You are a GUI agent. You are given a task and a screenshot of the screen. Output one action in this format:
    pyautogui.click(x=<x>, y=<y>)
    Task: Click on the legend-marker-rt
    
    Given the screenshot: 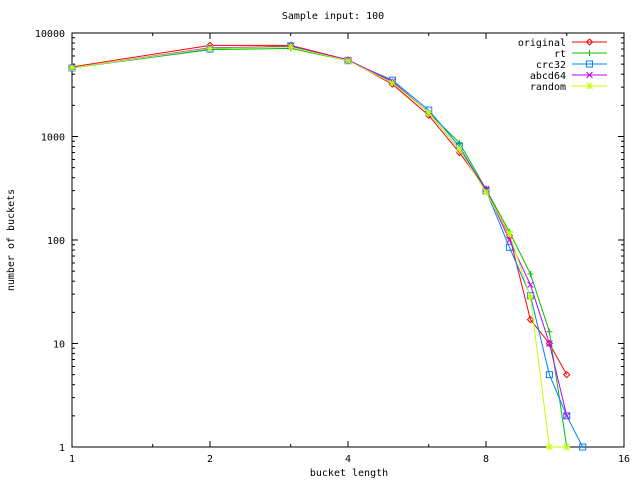 What is the action you would take?
    pyautogui.click(x=589, y=53)
    